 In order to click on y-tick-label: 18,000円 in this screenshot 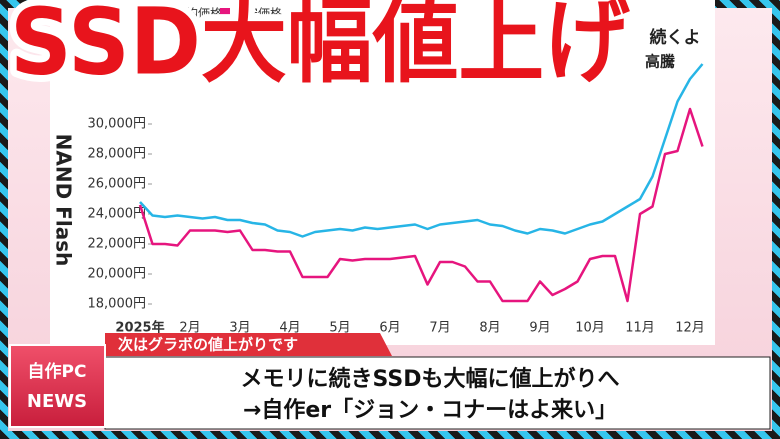, I will do `click(117, 304)`.